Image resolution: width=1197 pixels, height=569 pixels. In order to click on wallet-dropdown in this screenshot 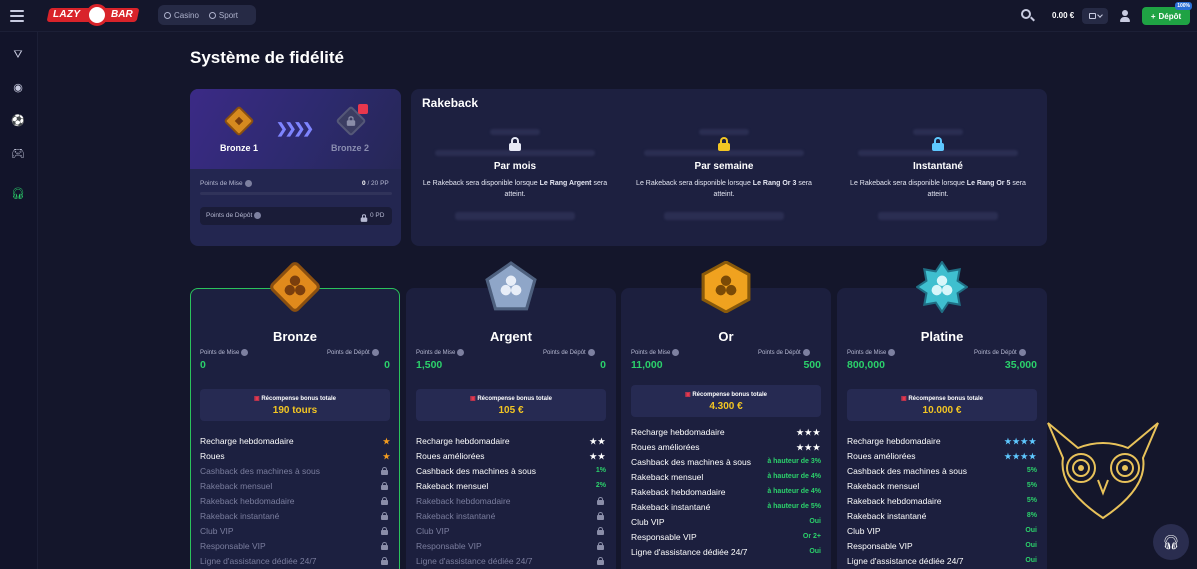, I will do `click(1095, 16)`.